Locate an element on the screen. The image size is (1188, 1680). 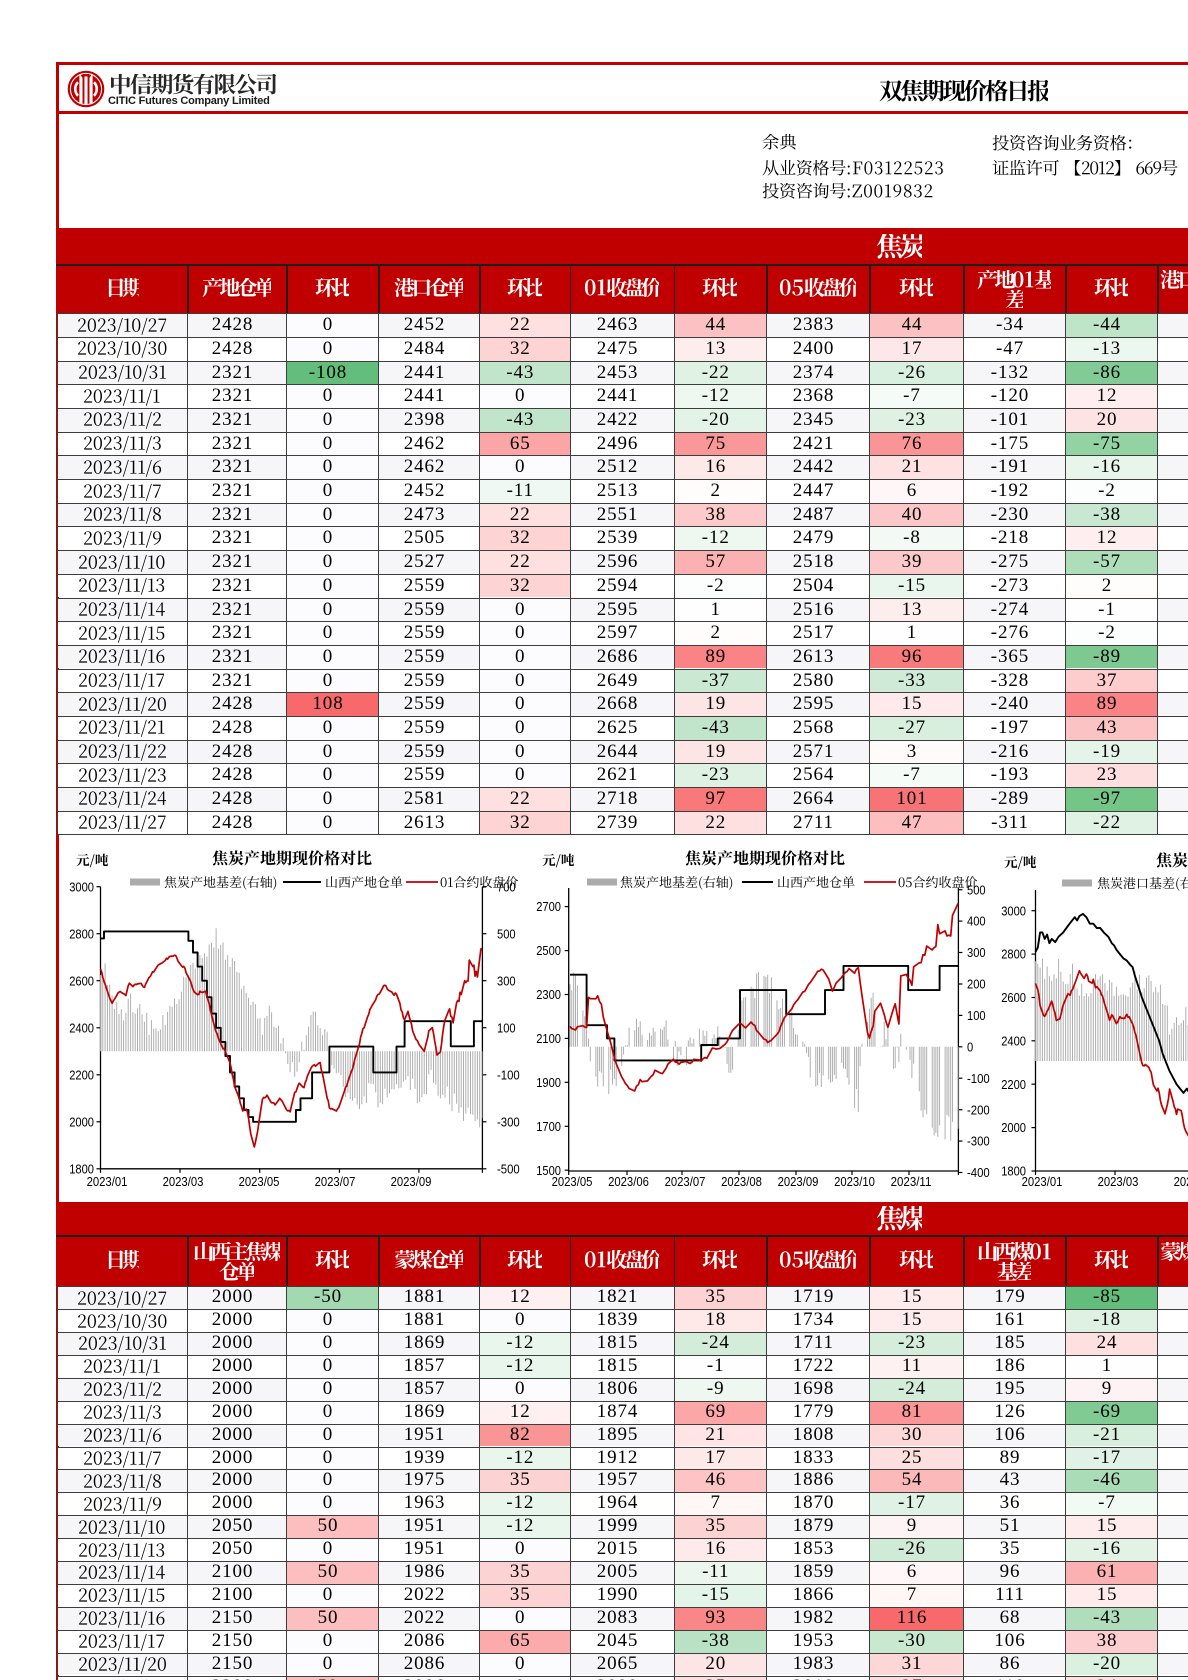
svg-text: 1900 is located at coordinates (548, 1082).